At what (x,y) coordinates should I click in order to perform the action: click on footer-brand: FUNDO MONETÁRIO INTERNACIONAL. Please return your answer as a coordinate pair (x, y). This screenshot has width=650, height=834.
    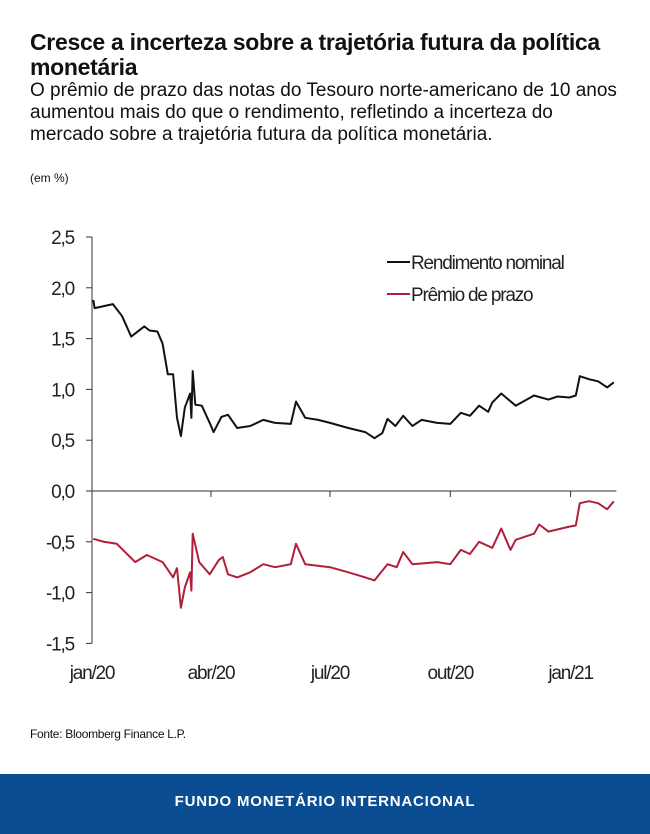
    Looking at the image, I should click on (325, 801).